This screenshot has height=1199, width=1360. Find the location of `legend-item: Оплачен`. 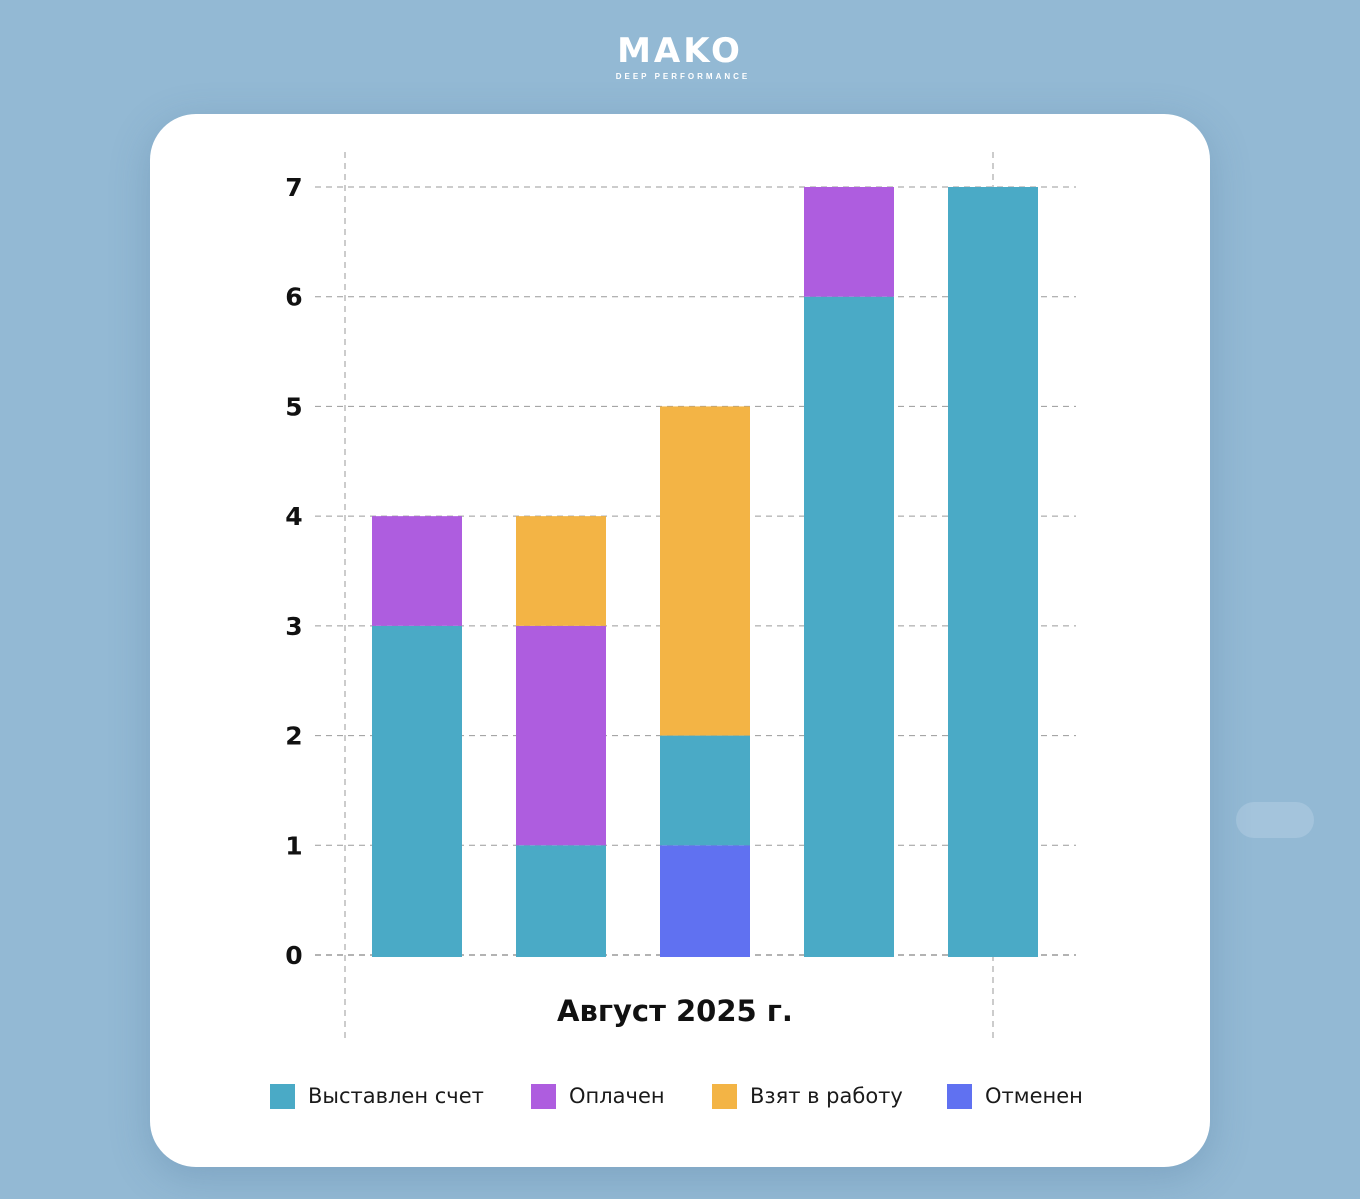

legend-item: Оплачен is located at coordinates (598, 1096).